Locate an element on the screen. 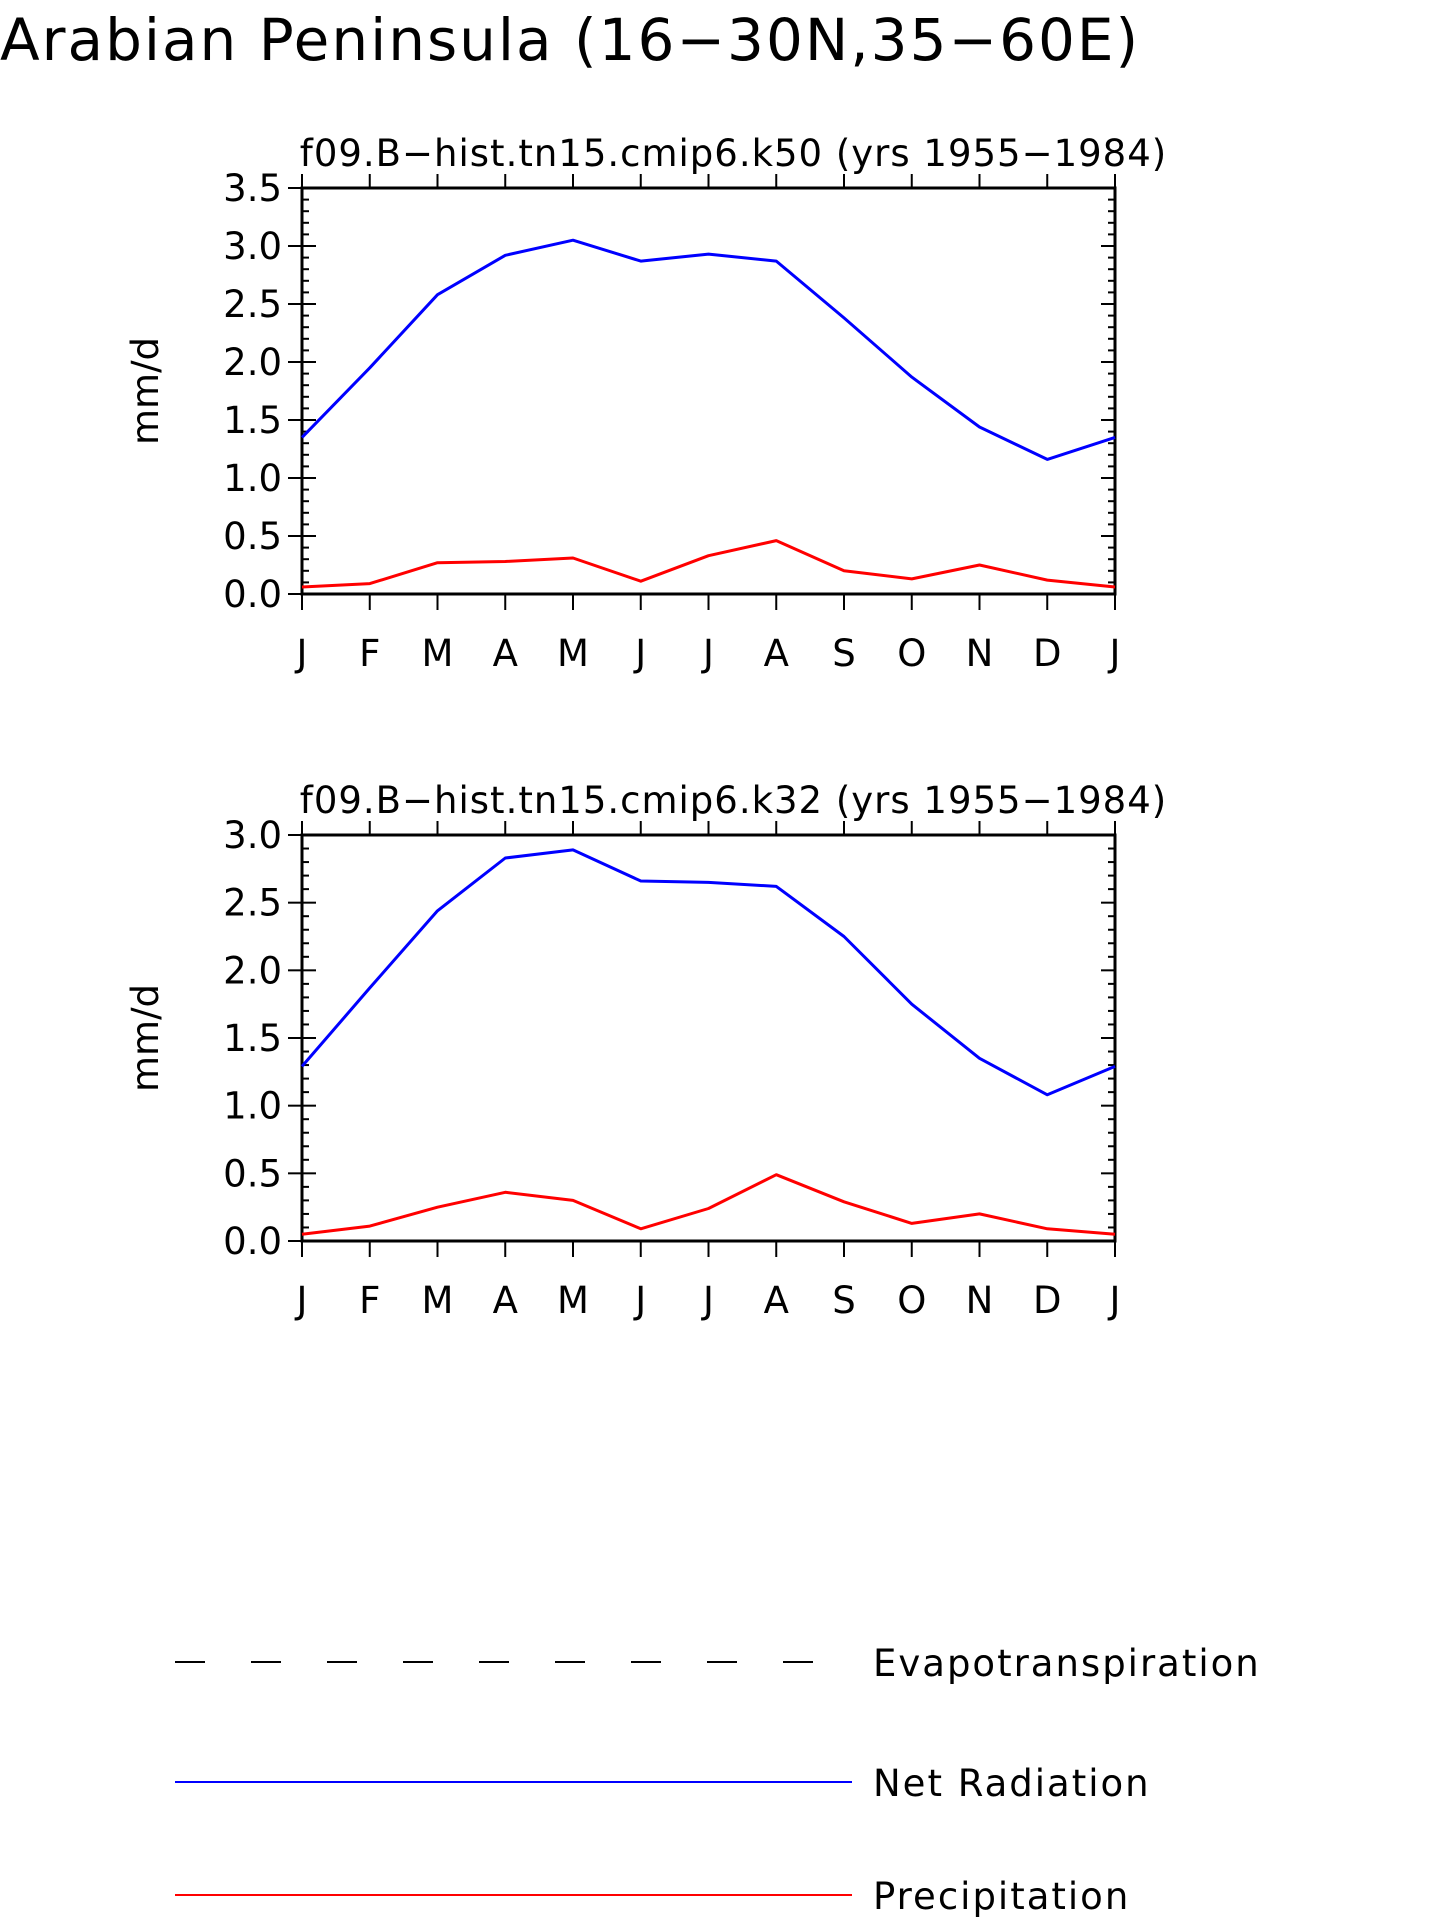  legend-label: Precipitation is located at coordinates (1001, 1896).